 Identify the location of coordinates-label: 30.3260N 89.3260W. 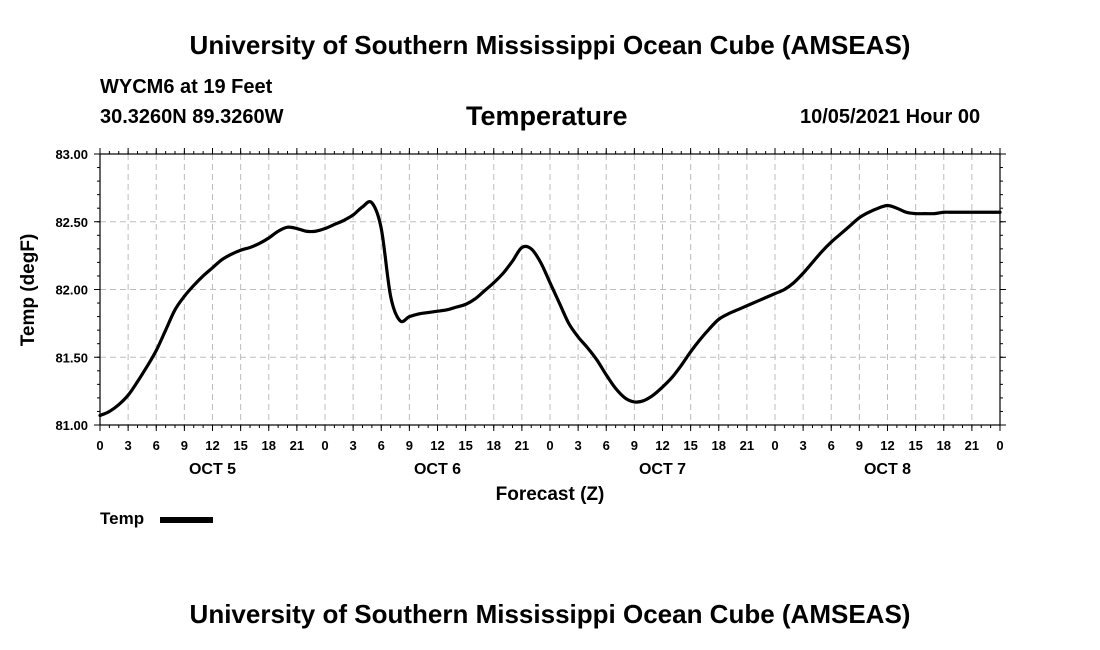
(192, 117).